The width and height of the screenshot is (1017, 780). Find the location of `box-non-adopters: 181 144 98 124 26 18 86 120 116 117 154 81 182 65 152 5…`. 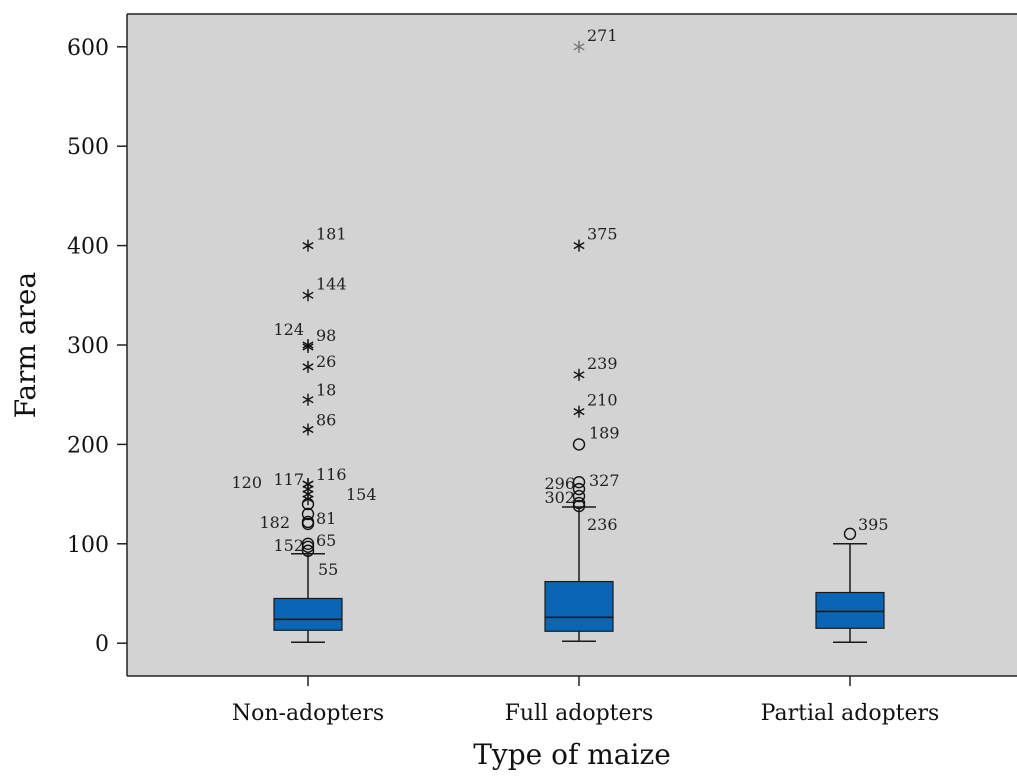

box-non-adopters: 181 144 98 124 26 18 86 120 116 117 154 81 182 65 152 5… is located at coordinates (304, 434).